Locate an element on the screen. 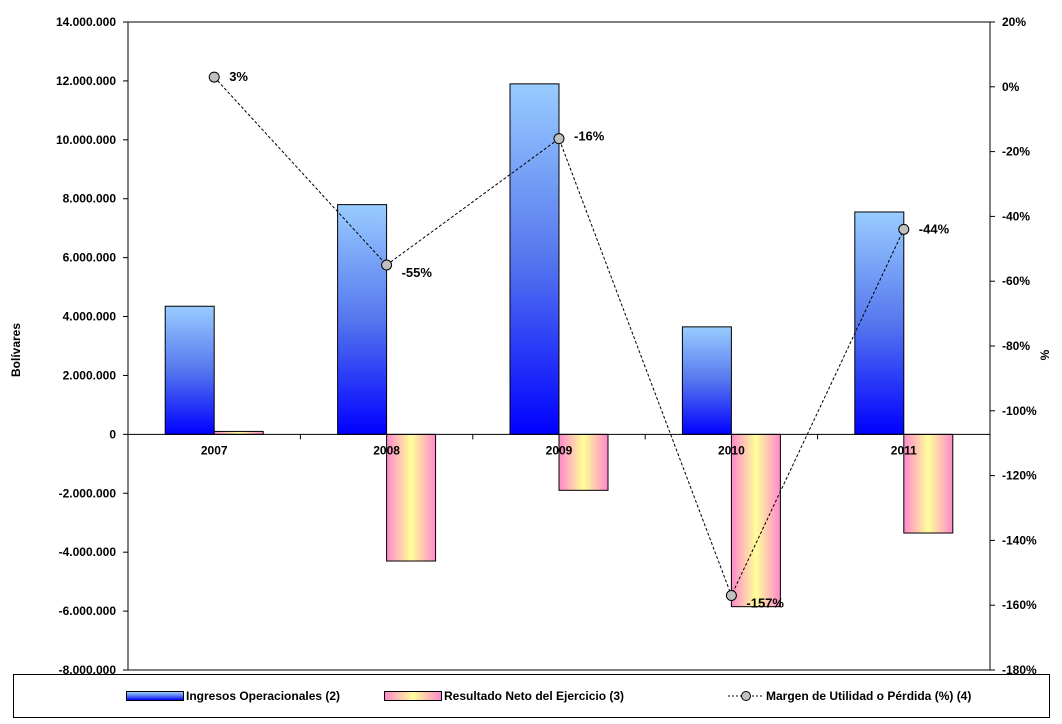 The width and height of the screenshot is (1062, 724). y-axis-label: Bolívares is located at coordinates (16, 350).